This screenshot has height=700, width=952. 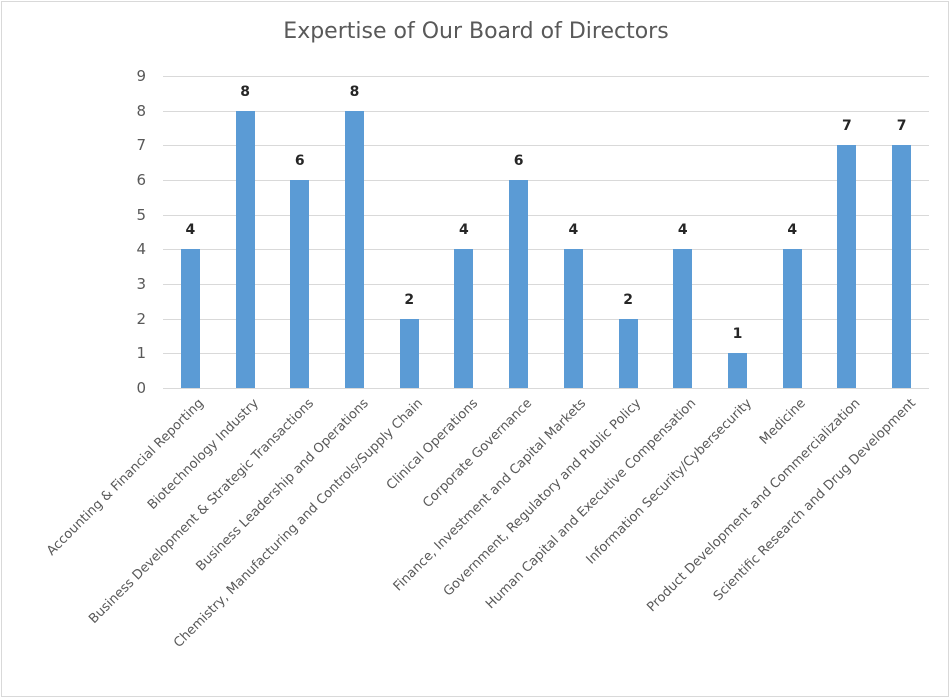 I want to click on y-tick-label: 8, so click(x=141, y=110).